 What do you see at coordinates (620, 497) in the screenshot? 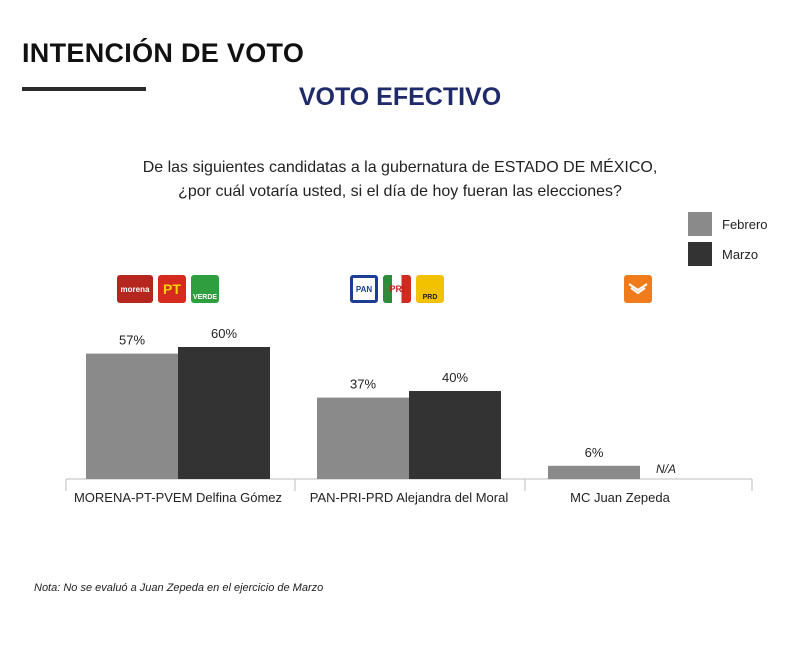
I see `category-label-2: MC Juan Zepeda` at bounding box center [620, 497].